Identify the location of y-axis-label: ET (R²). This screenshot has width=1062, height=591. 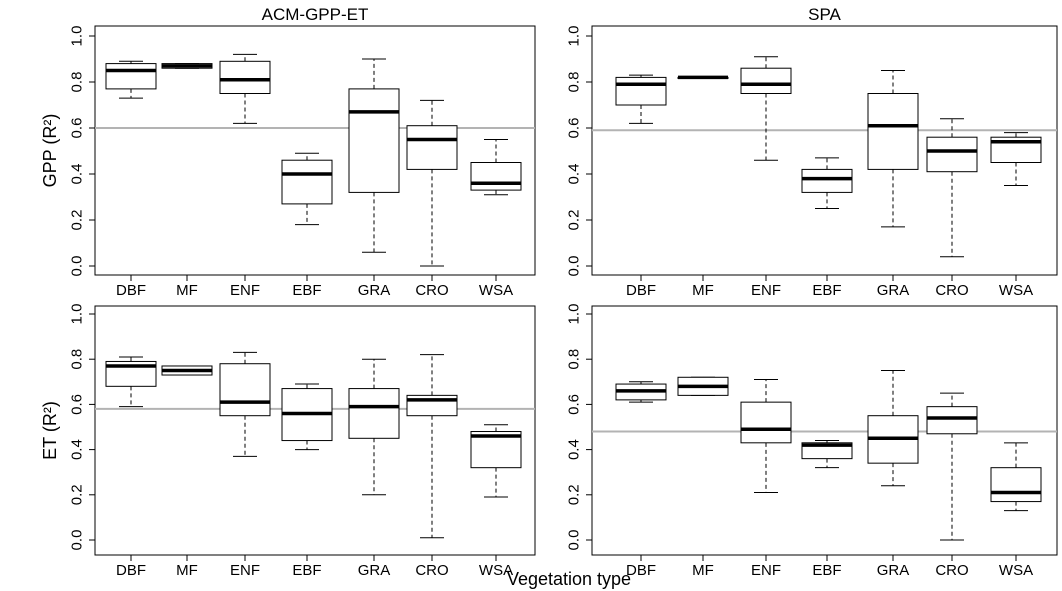
(50, 430).